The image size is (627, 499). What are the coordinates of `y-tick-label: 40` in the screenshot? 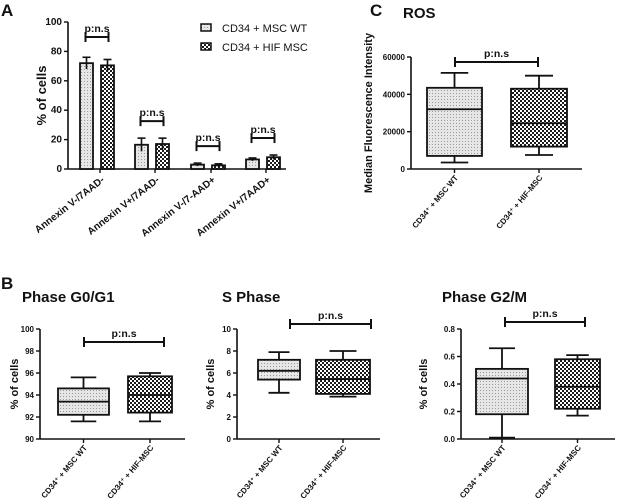 It's located at (57, 110).